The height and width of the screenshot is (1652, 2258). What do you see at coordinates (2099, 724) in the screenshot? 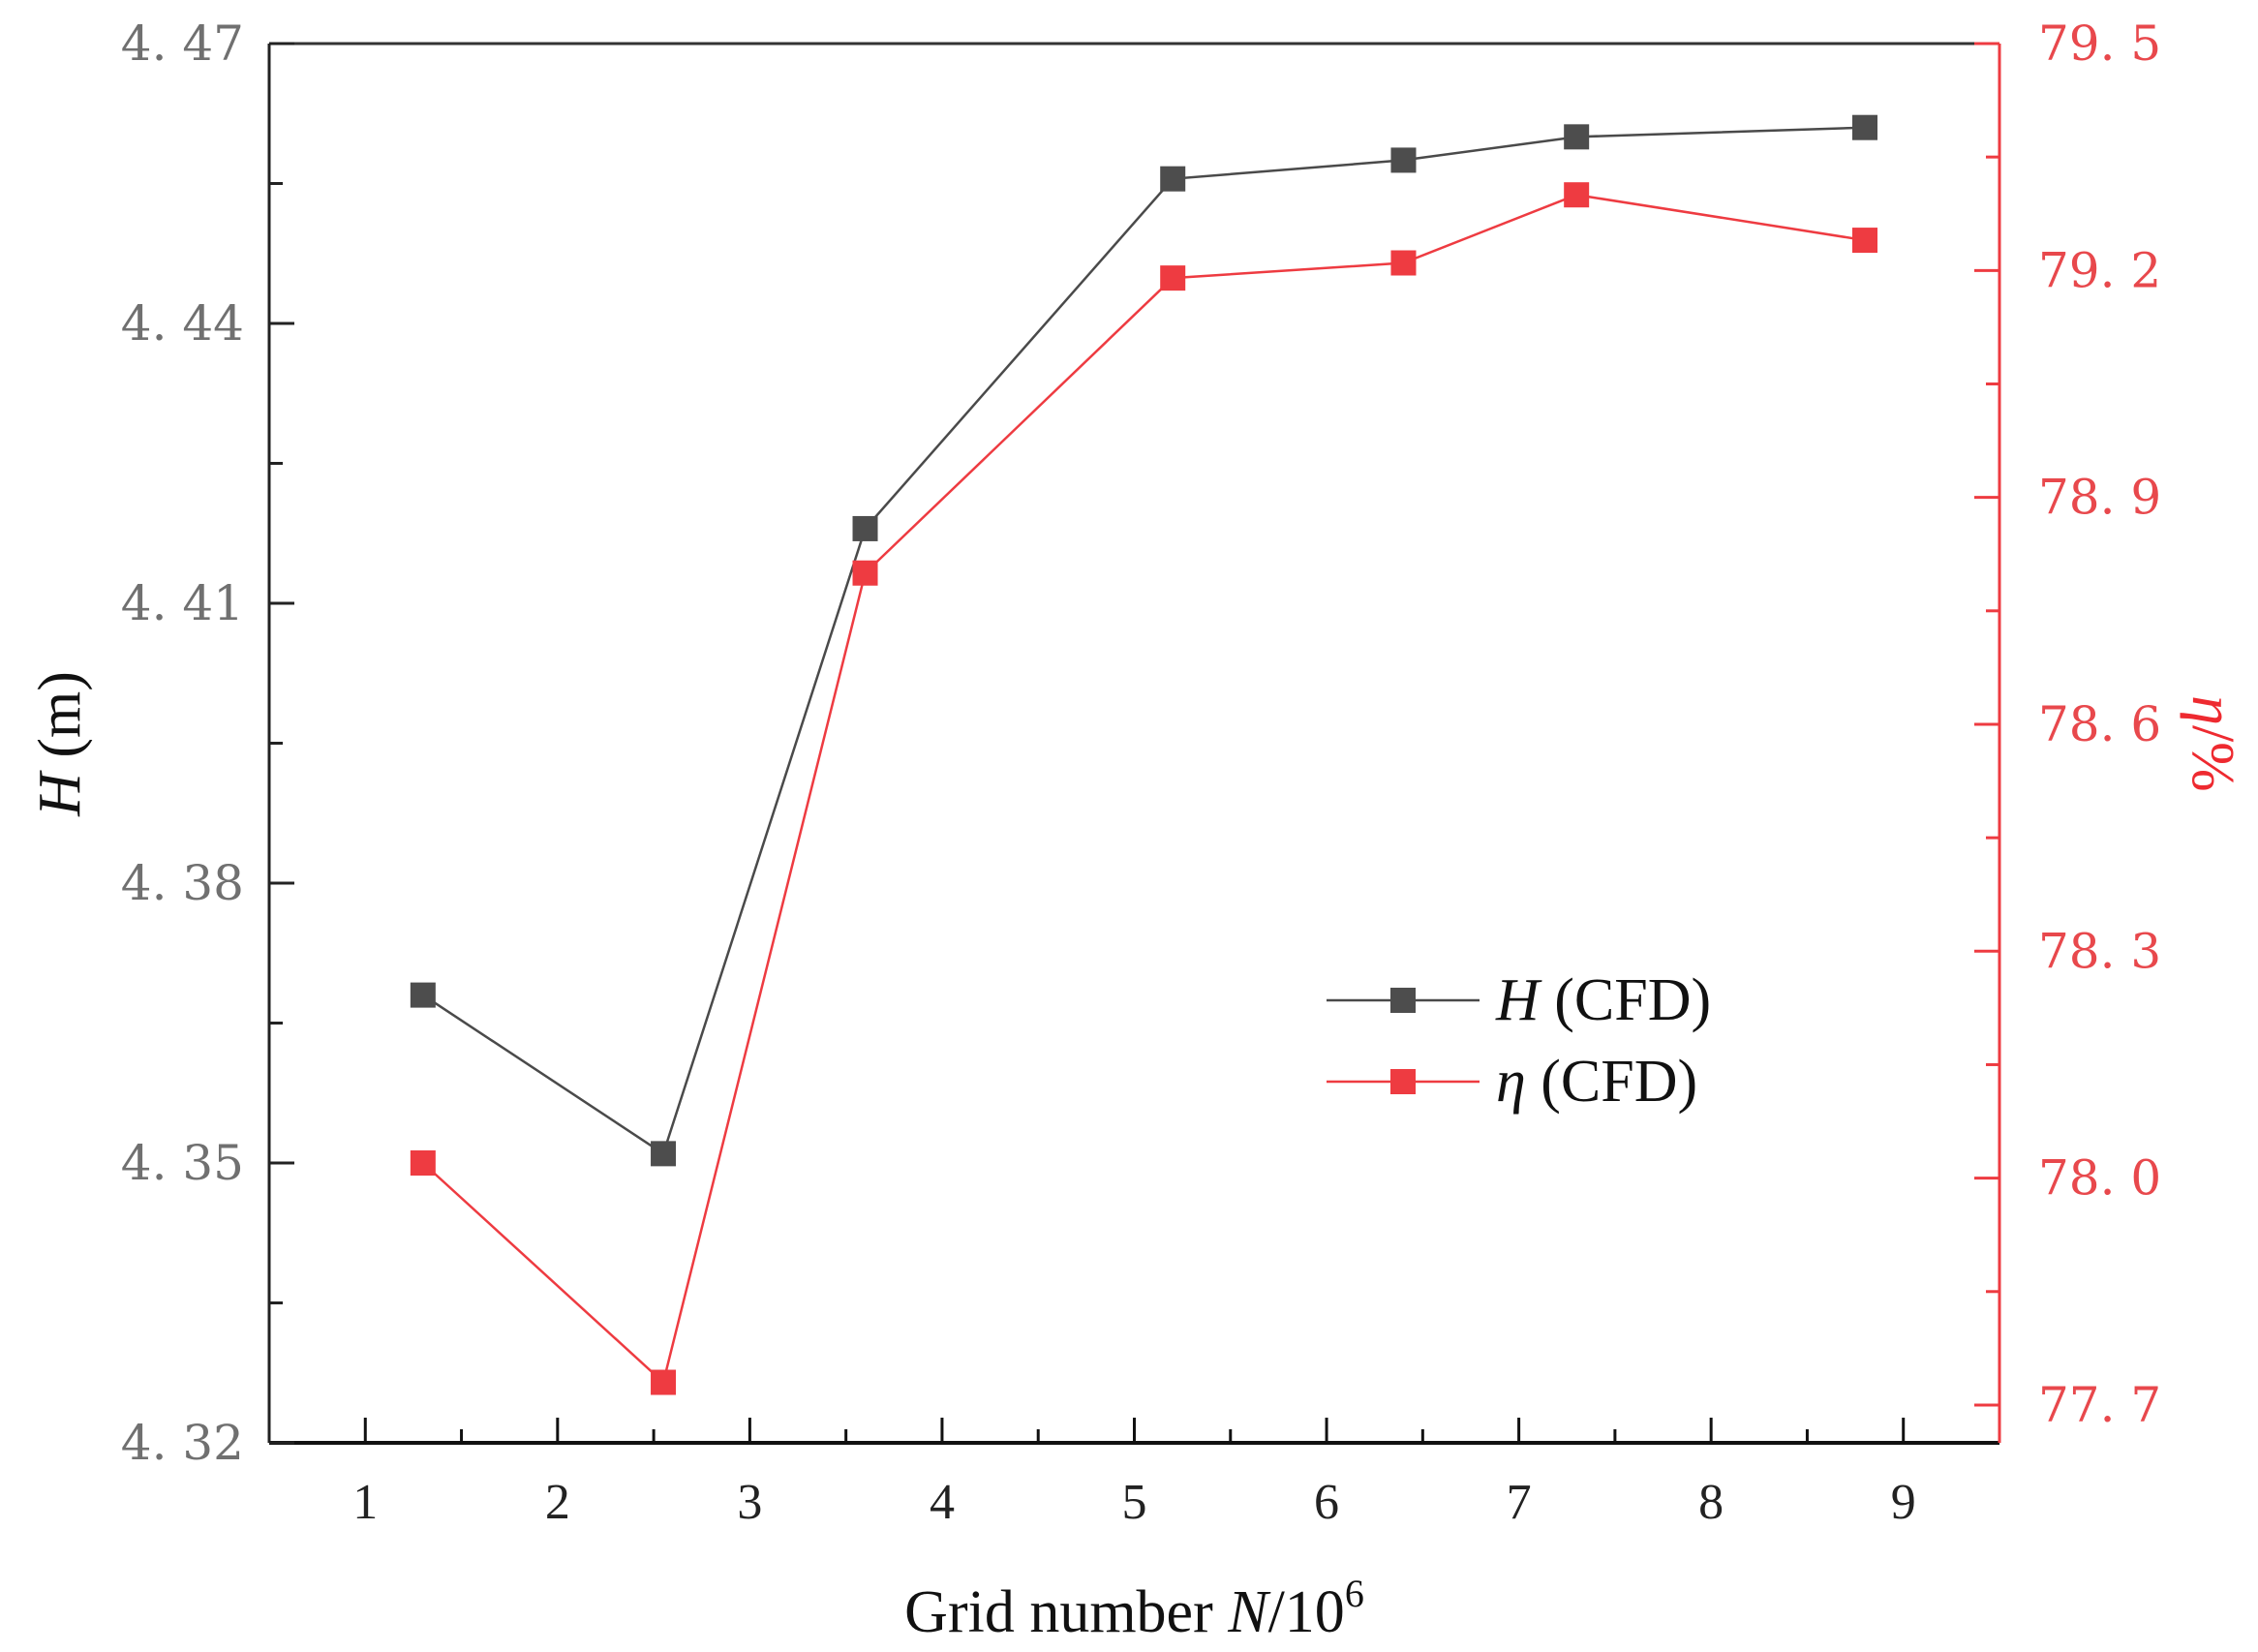
I see `y2-tick-label: 78. 6` at bounding box center [2099, 724].